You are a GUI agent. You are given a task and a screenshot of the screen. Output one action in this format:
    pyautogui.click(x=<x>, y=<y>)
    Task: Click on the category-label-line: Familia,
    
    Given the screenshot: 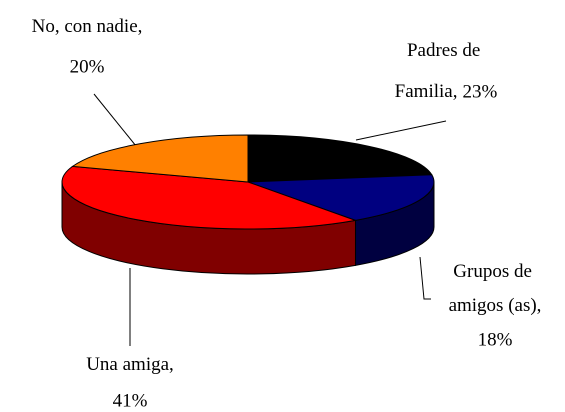 What is the action you would take?
    pyautogui.click(x=426, y=91)
    